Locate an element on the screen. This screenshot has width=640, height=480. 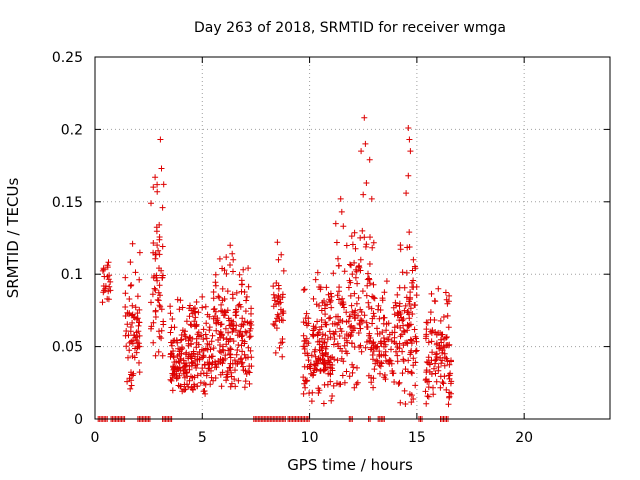
y-tick-label: 0.05 is located at coordinates (67, 348).